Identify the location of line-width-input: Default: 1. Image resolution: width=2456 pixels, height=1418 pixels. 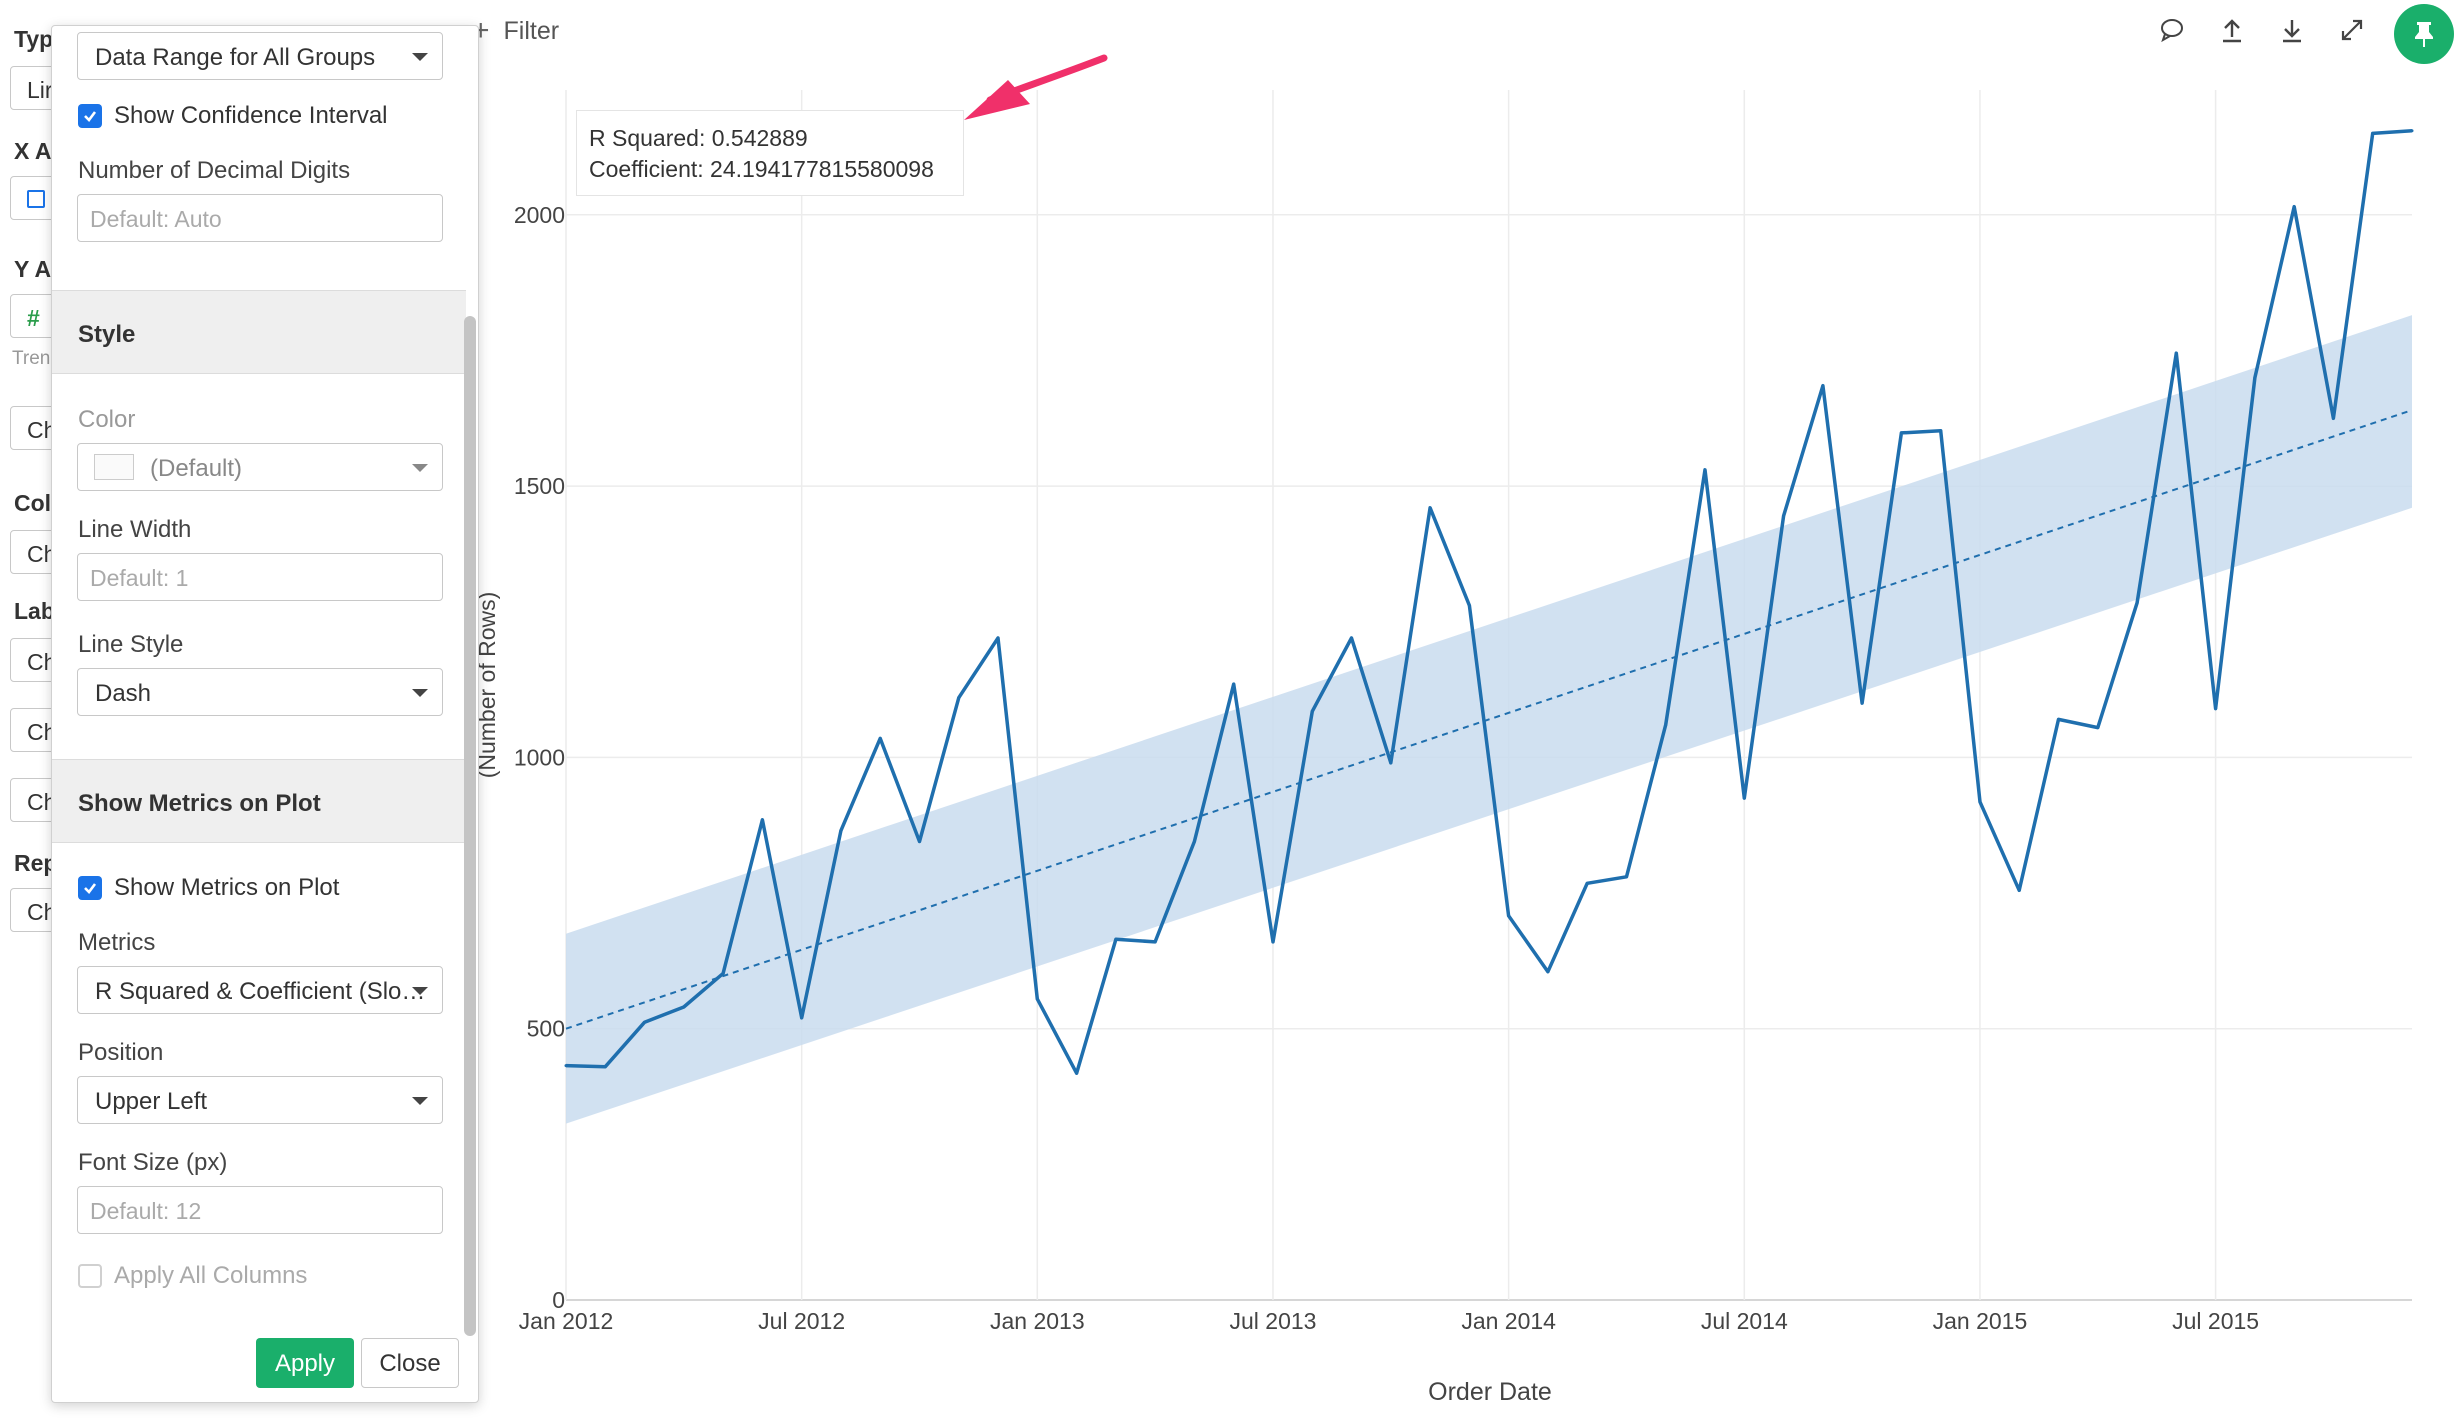
(260, 577).